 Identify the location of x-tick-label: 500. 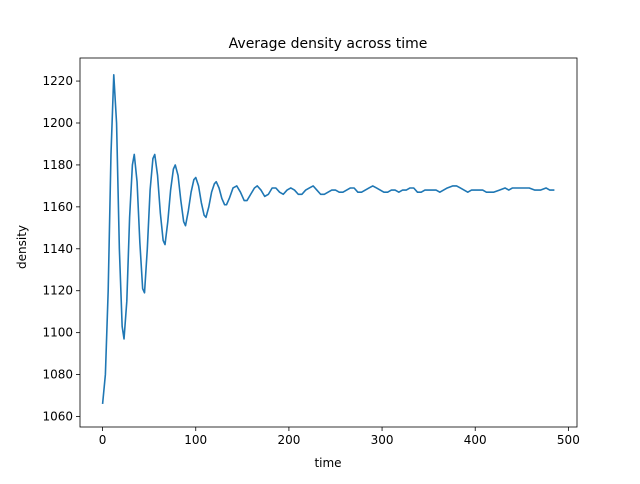
(568, 440).